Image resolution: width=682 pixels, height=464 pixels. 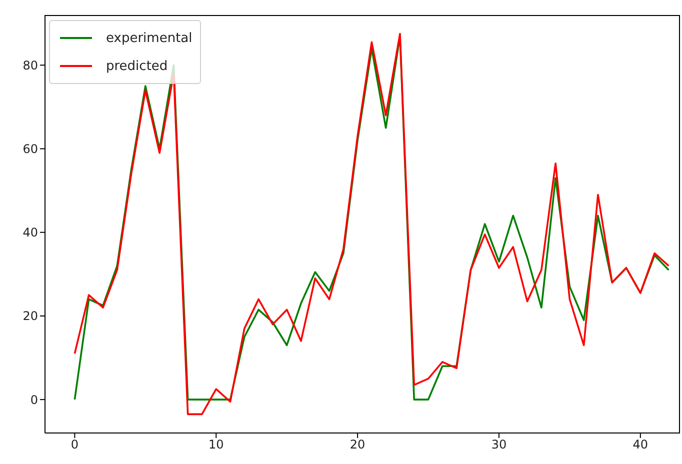 I want to click on x-tick-label: 30, so click(x=499, y=445).